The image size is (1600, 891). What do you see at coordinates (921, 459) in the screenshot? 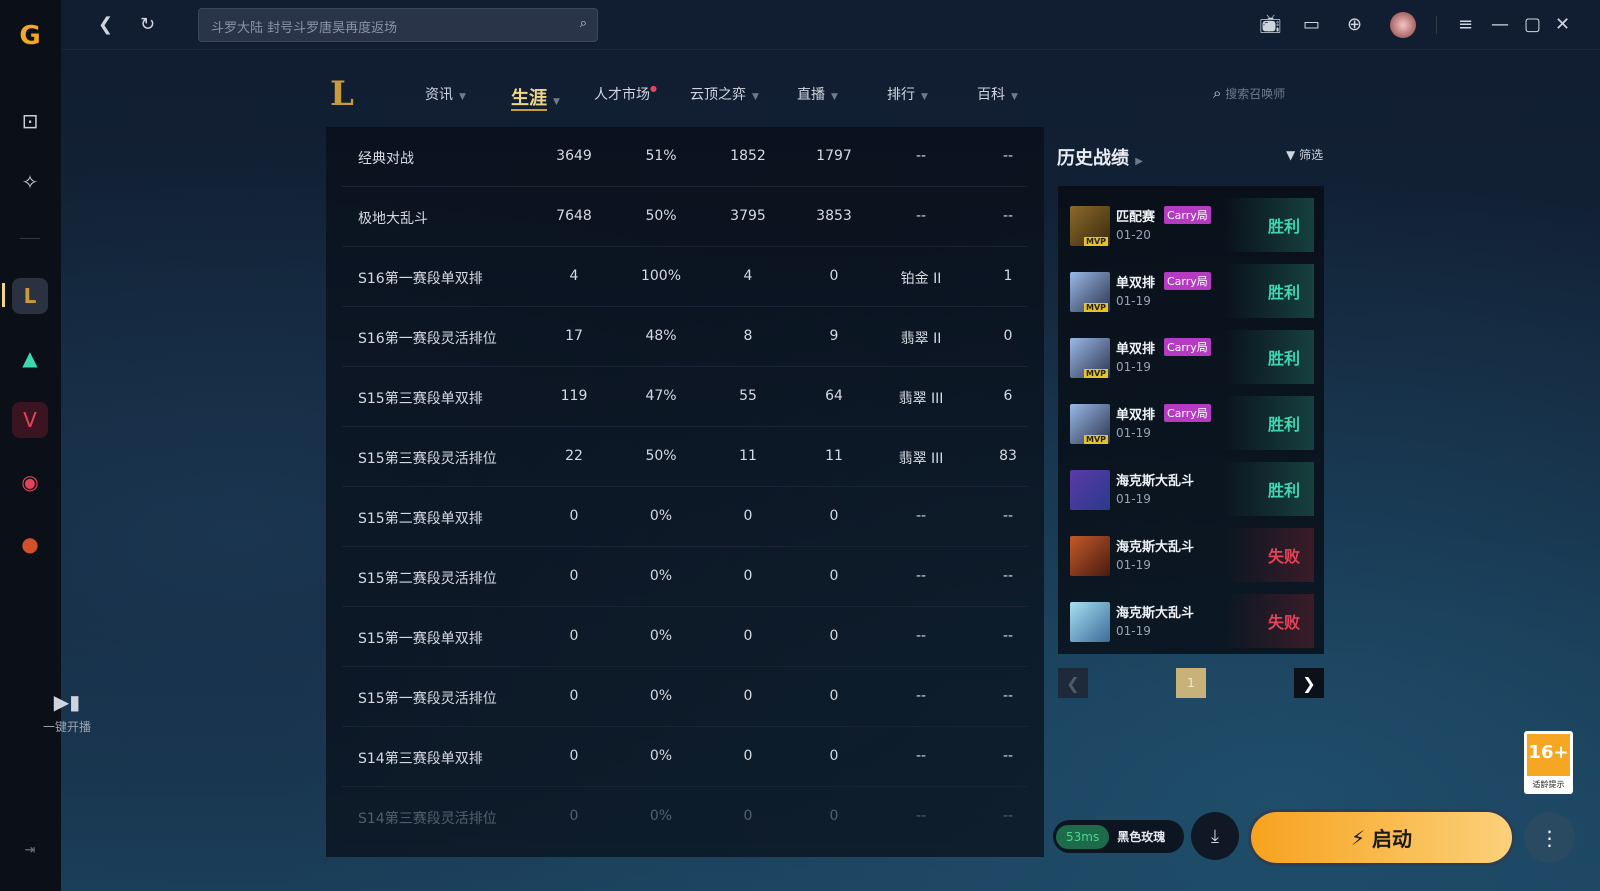
I see `rank: 翡翠 III` at bounding box center [921, 459].